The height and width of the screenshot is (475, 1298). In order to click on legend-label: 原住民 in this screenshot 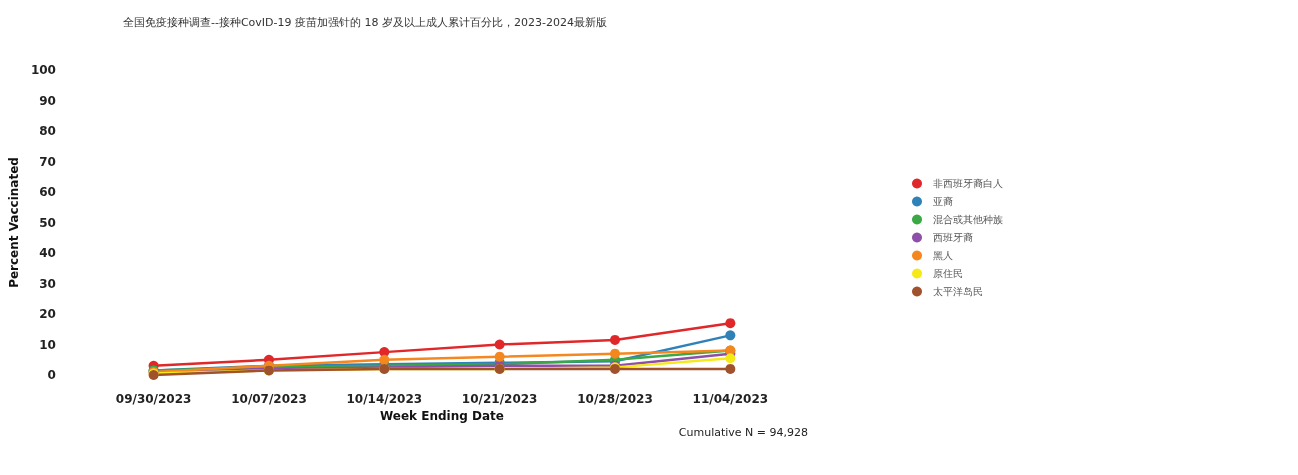, I will do `click(948, 273)`.